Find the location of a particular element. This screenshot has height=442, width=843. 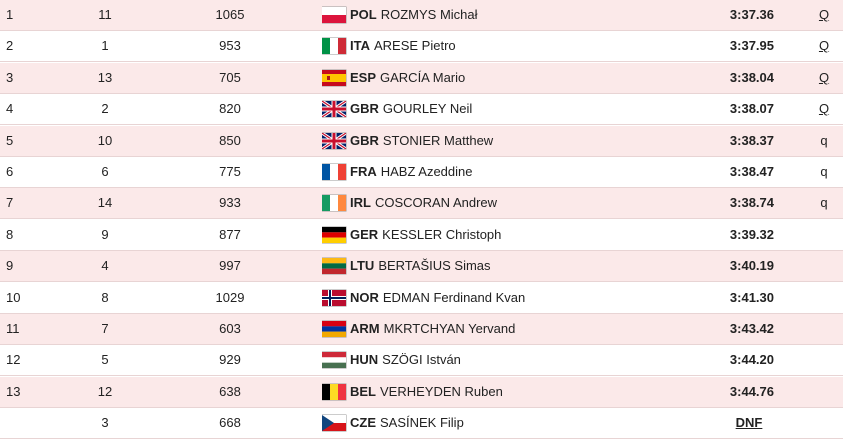

rank-cell: 2 is located at coordinates (10, 45).